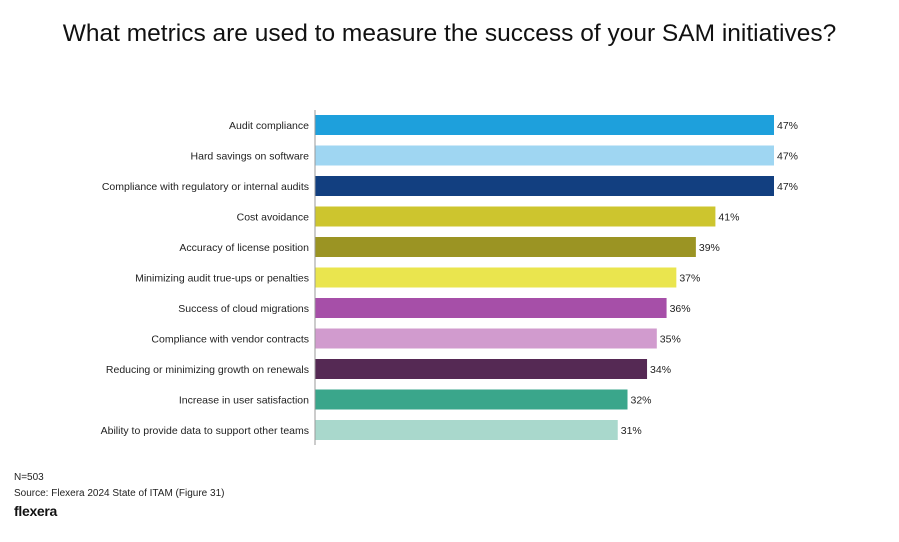 The width and height of the screenshot is (899, 542). I want to click on value-label: 31%, so click(631, 431).